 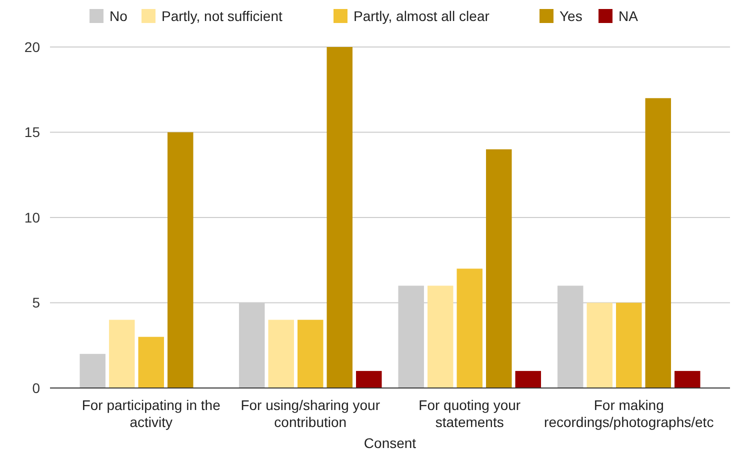 I want to click on y-tick-label: 15, so click(x=32, y=132).